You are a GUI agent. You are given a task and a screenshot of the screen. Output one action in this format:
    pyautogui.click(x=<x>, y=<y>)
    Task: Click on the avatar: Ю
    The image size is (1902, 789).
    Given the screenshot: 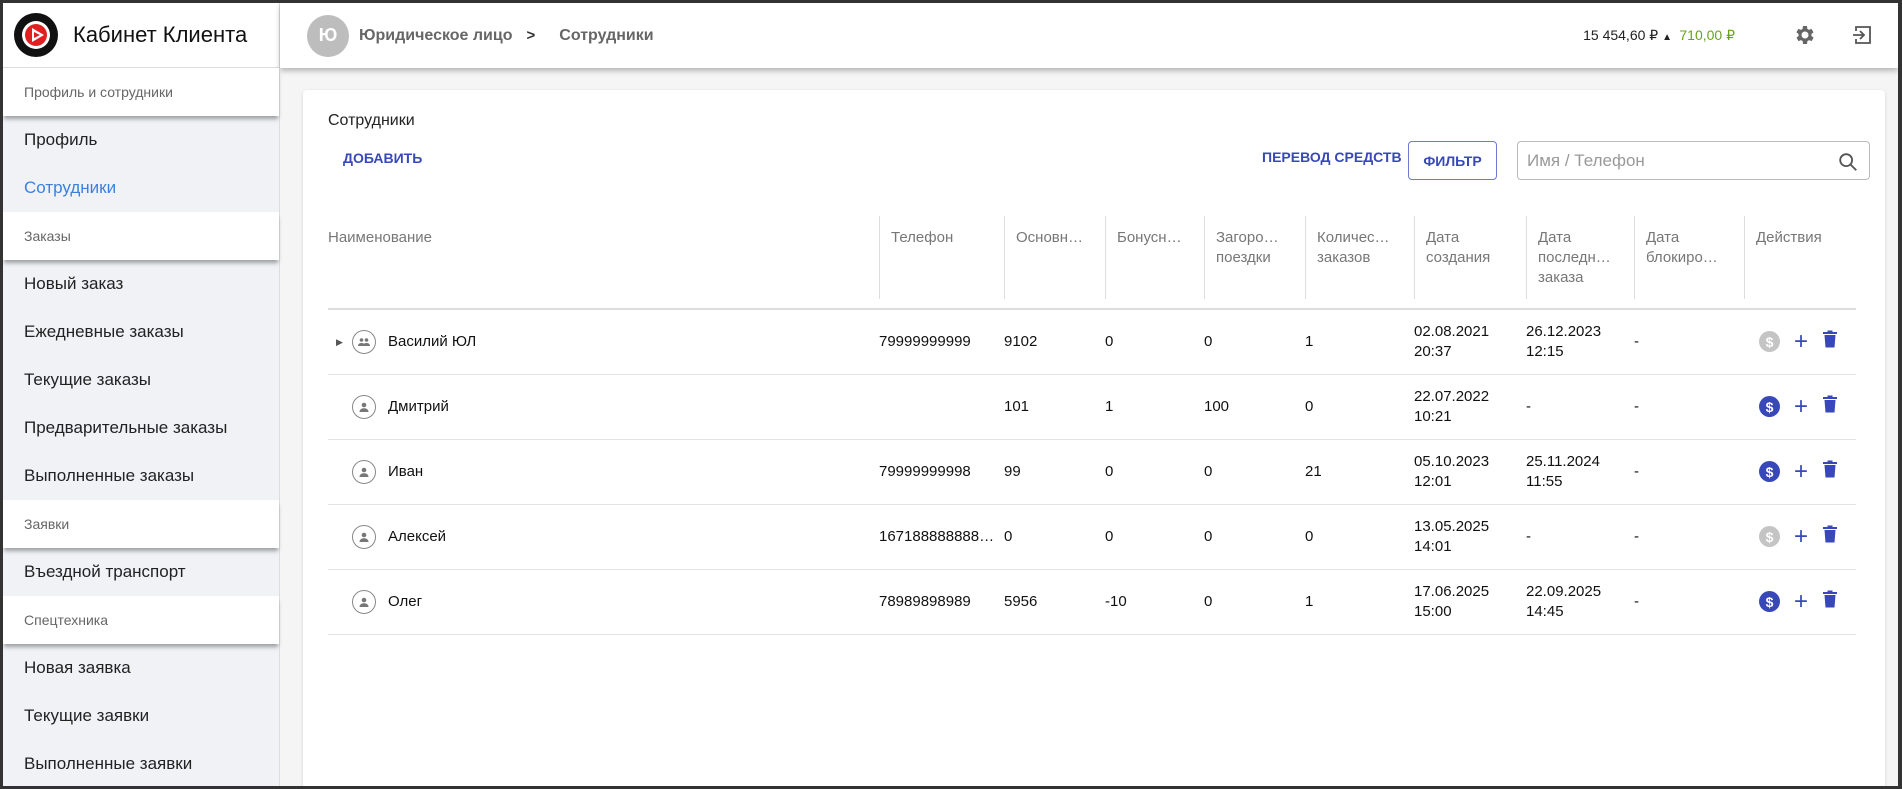 What is the action you would take?
    pyautogui.click(x=328, y=35)
    